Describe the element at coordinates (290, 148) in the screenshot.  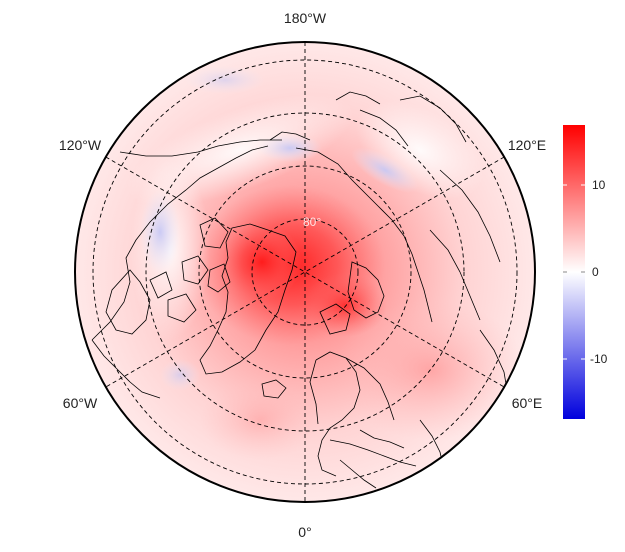
I see `cool-spot-bering` at that location.